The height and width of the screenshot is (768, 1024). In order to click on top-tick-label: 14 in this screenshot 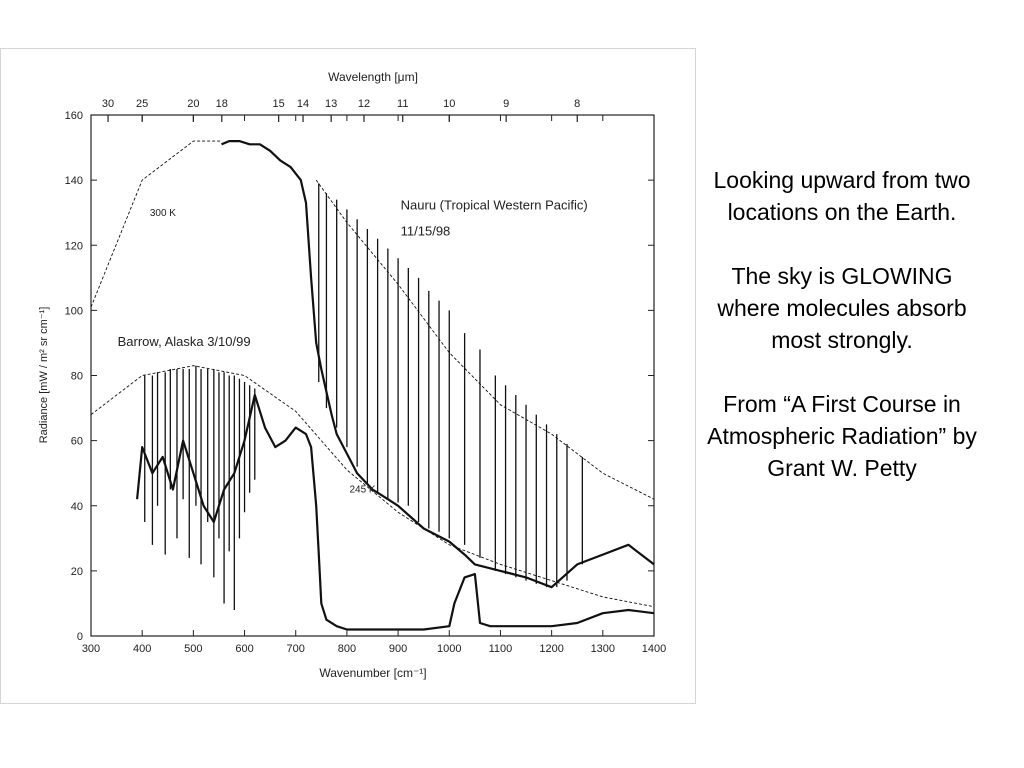, I will do `click(303, 104)`.